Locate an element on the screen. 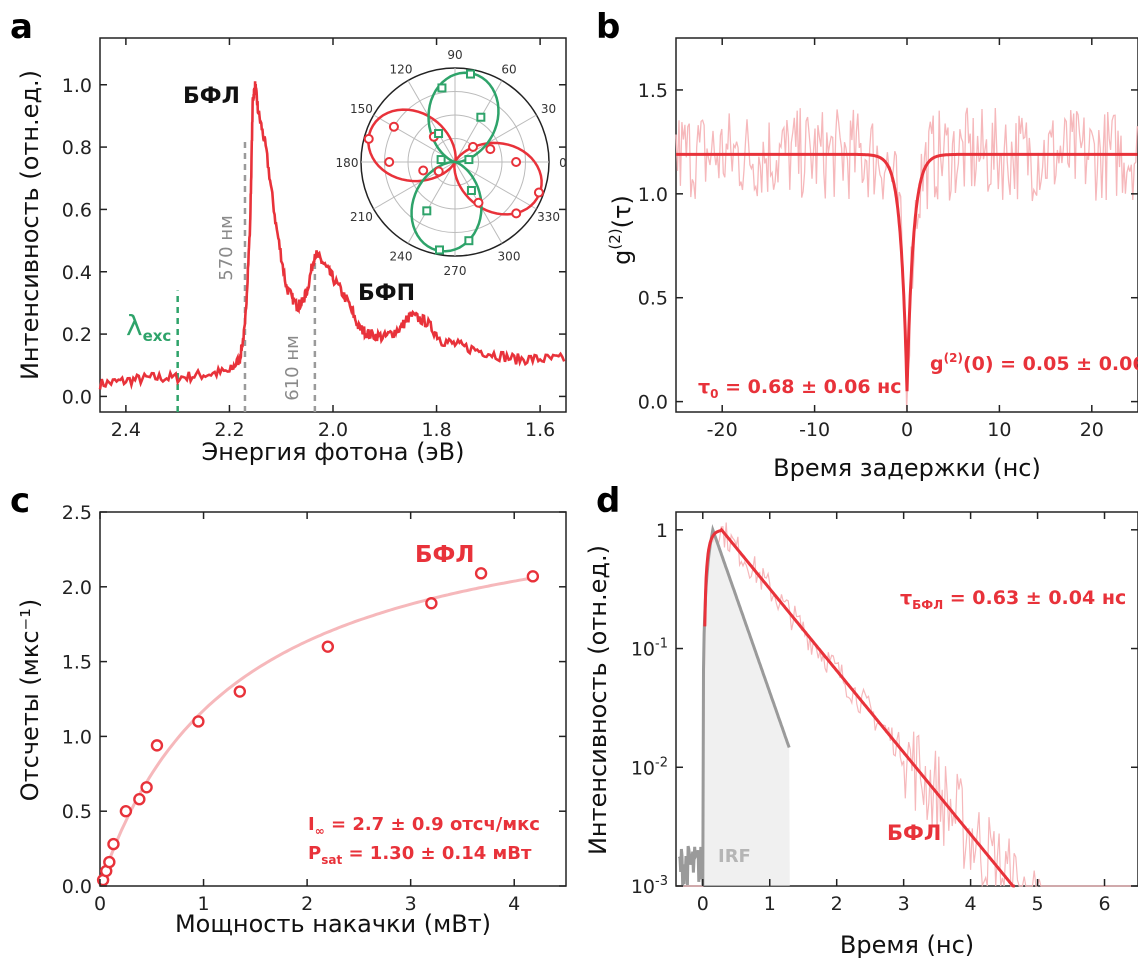  i-inf-annotation: I∞ = 2.7 ± 0.9 отсч/мкс is located at coordinates (424, 826).